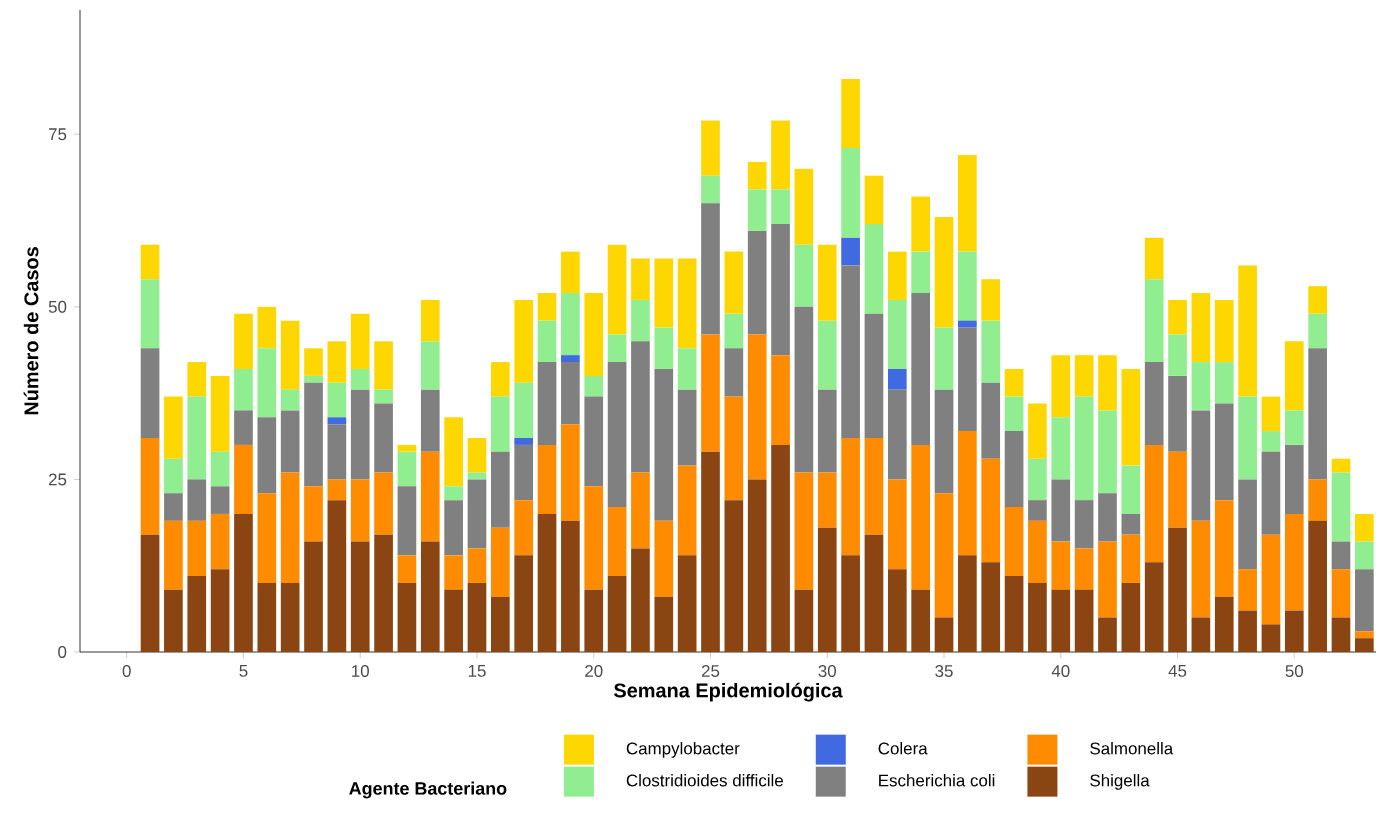 This screenshot has width=1376, height=824. What do you see at coordinates (710, 671) in the screenshot?
I see `x-tick-label: 25` at bounding box center [710, 671].